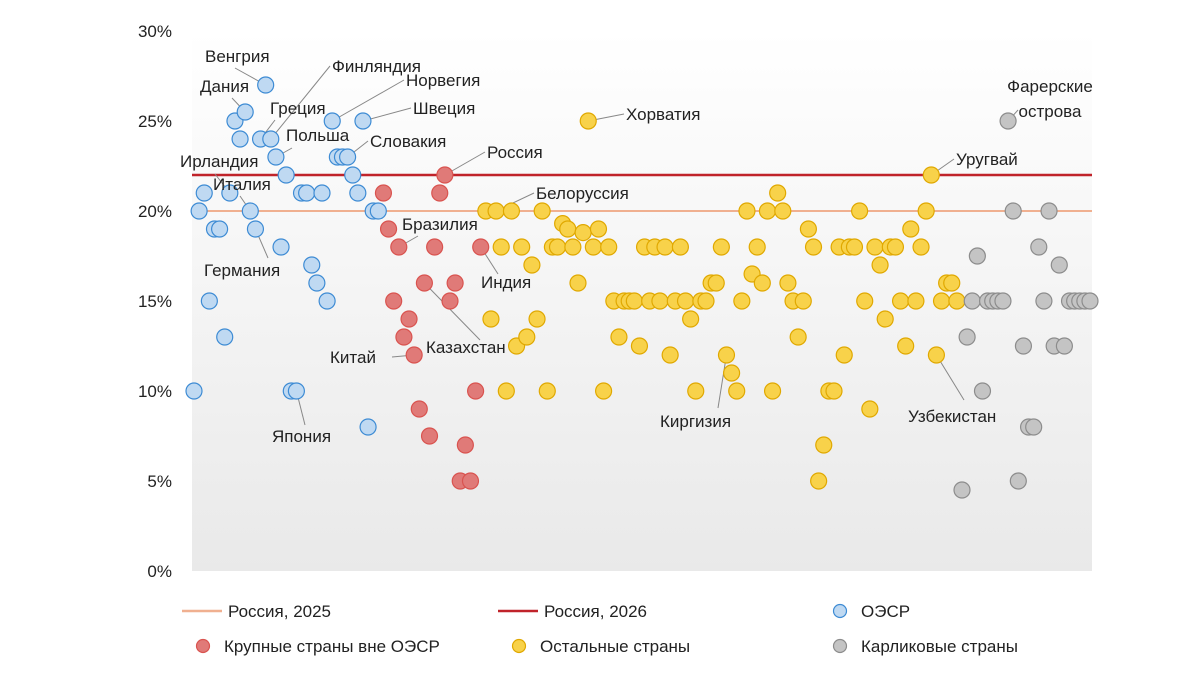 This screenshot has width=1200, height=675. I want to click on y-tick-label: 10%, so click(155, 391).